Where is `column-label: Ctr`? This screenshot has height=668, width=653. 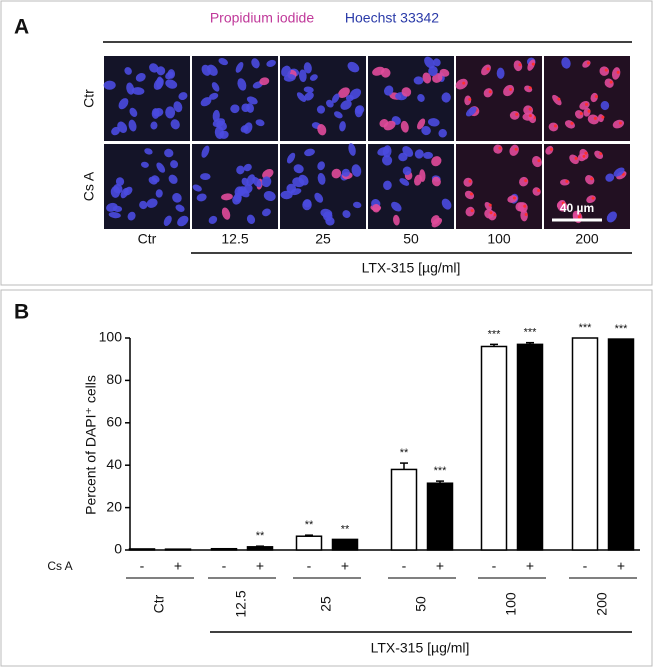
column-label: Ctr is located at coordinates (147, 239).